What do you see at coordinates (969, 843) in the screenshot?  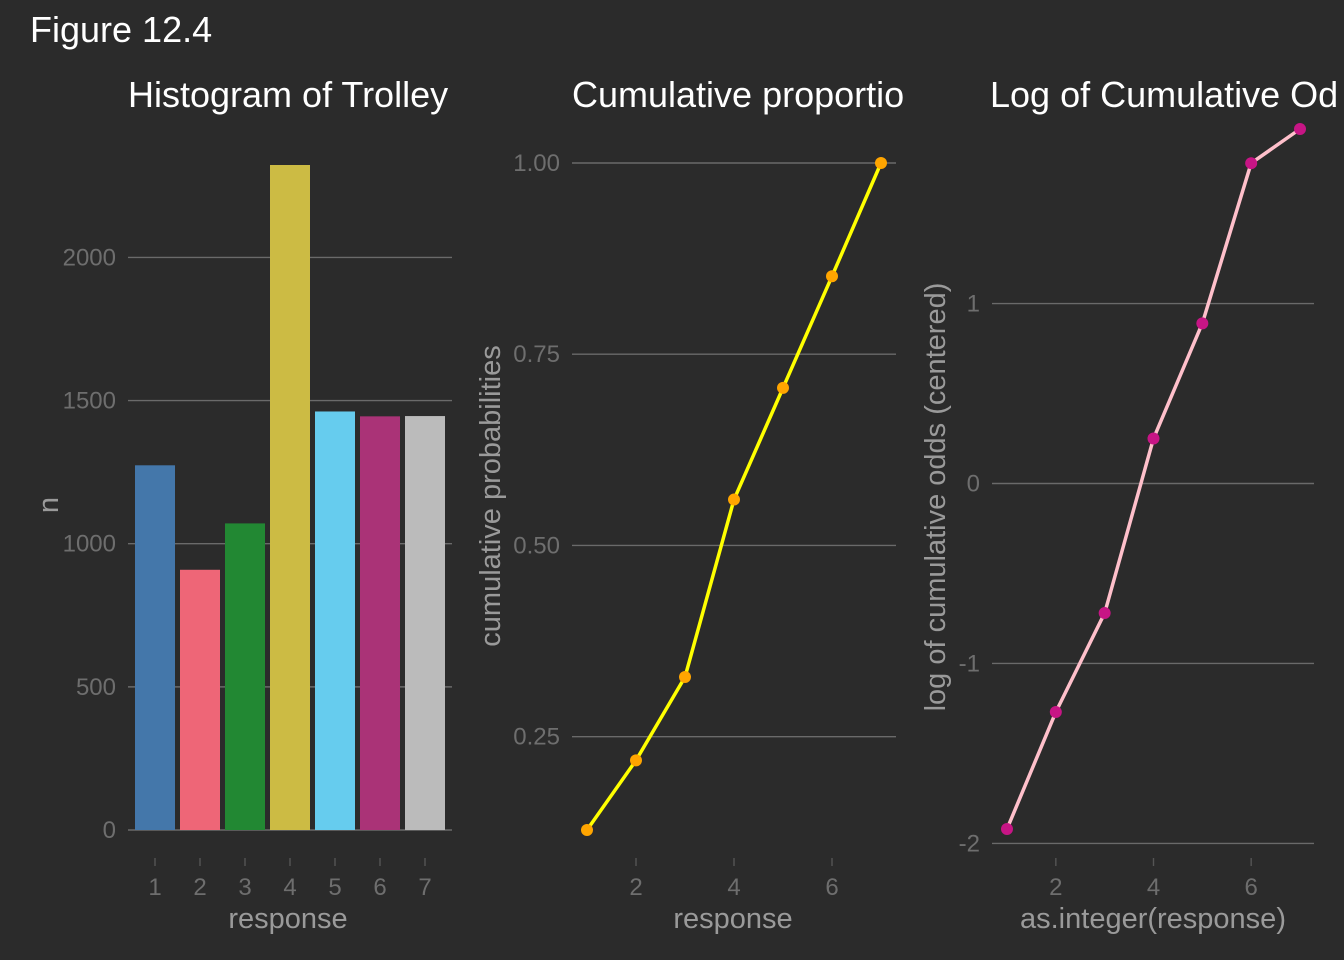 I see `y-tick-label: -2` at bounding box center [969, 843].